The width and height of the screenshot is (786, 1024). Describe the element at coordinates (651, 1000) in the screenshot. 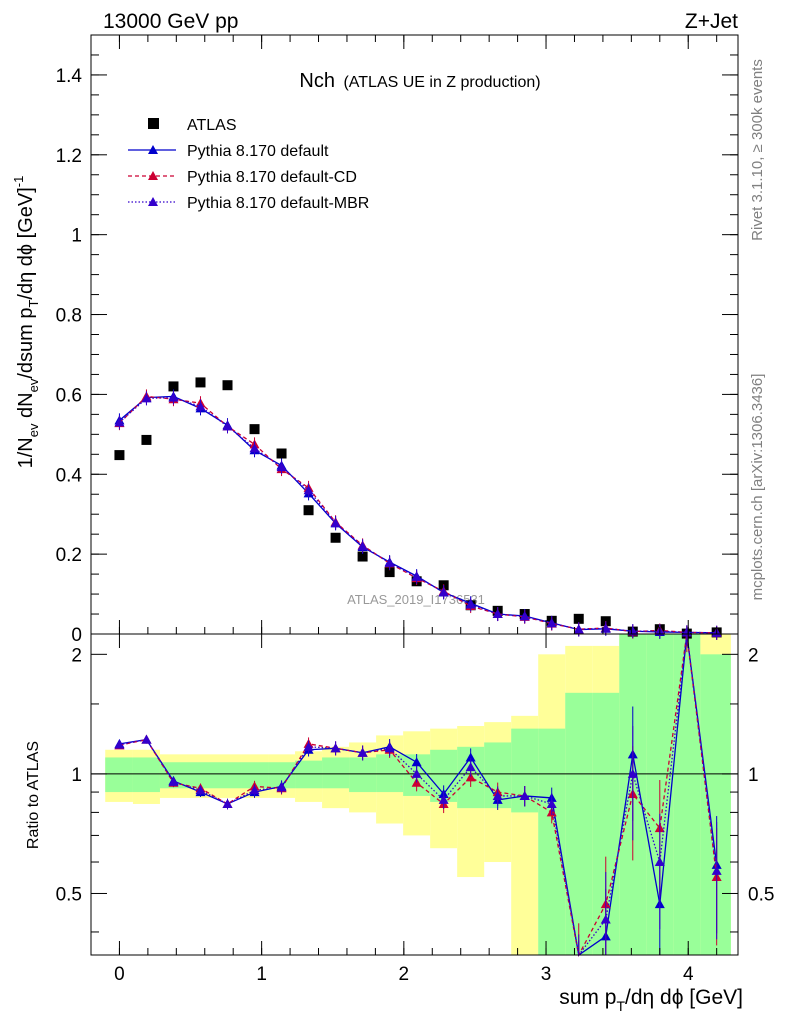

I see `x-axis-label: sum pT/dη dϕ [GeV]` at that location.